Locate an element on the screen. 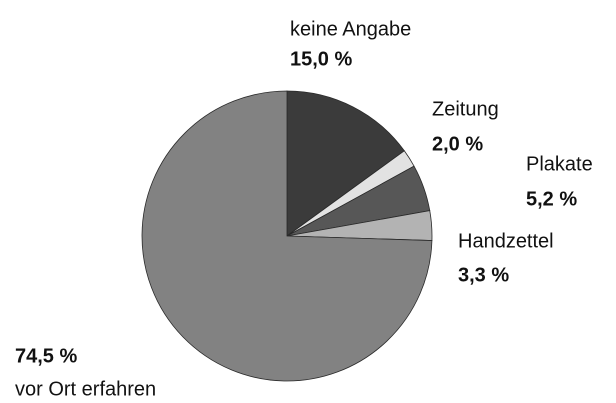  value-label: 5,2 % is located at coordinates (551, 199).